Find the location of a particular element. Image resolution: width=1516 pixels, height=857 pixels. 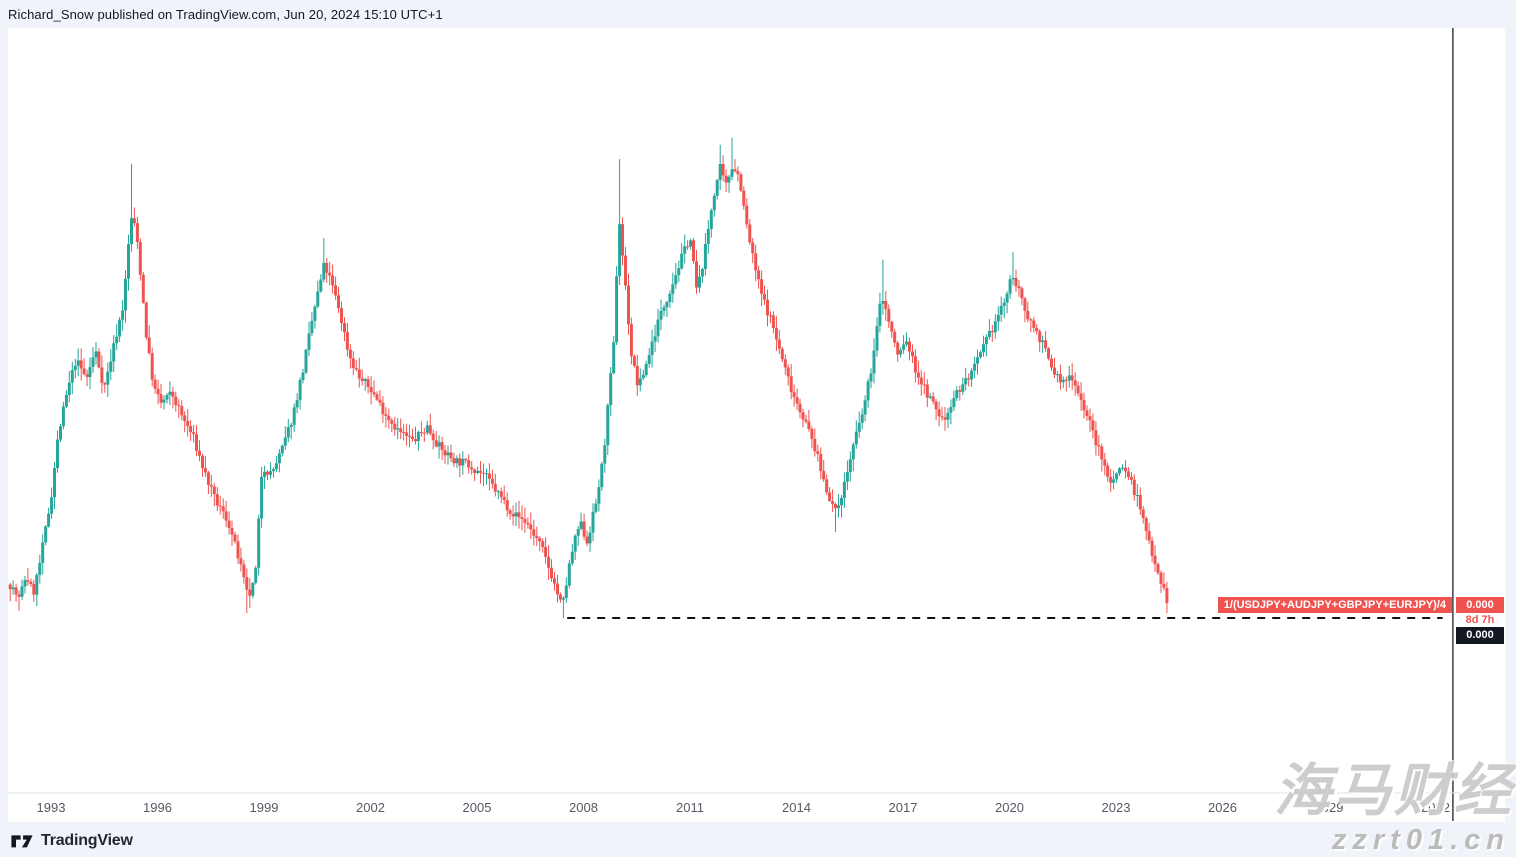

year-axis-label: 2005 is located at coordinates (477, 807).